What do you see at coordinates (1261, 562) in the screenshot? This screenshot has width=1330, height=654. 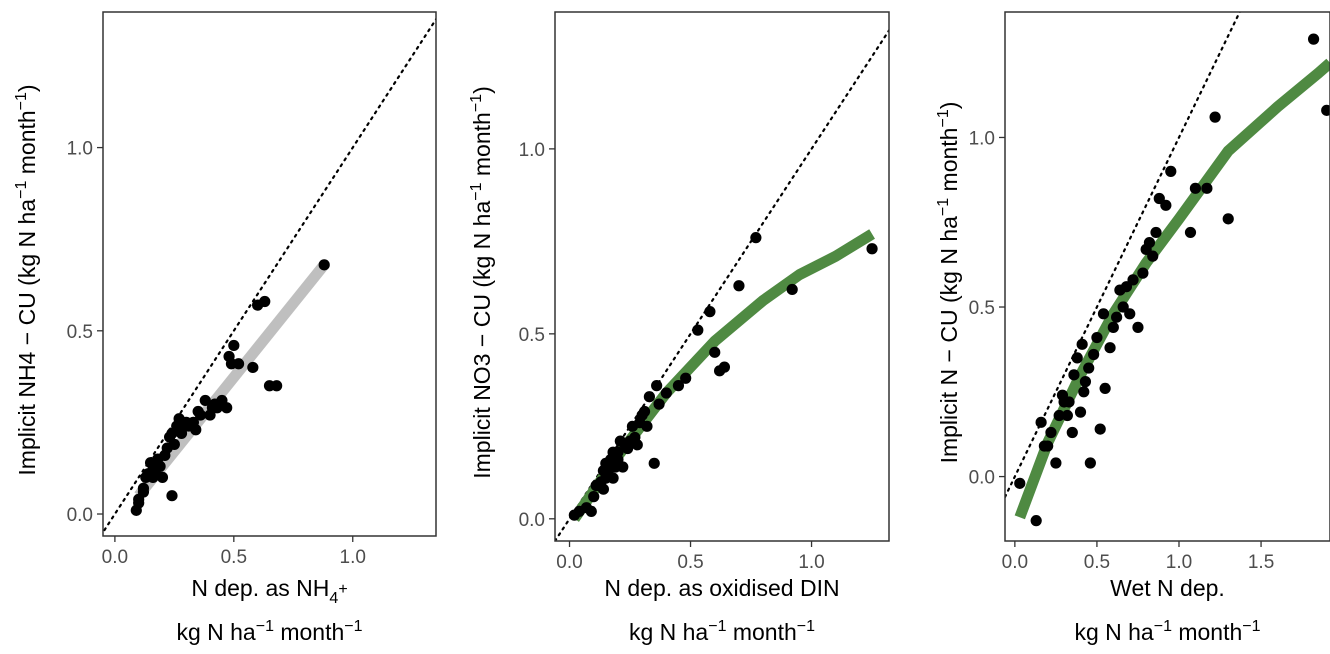 I see `x-tick-label: 1.5` at bounding box center [1261, 562].